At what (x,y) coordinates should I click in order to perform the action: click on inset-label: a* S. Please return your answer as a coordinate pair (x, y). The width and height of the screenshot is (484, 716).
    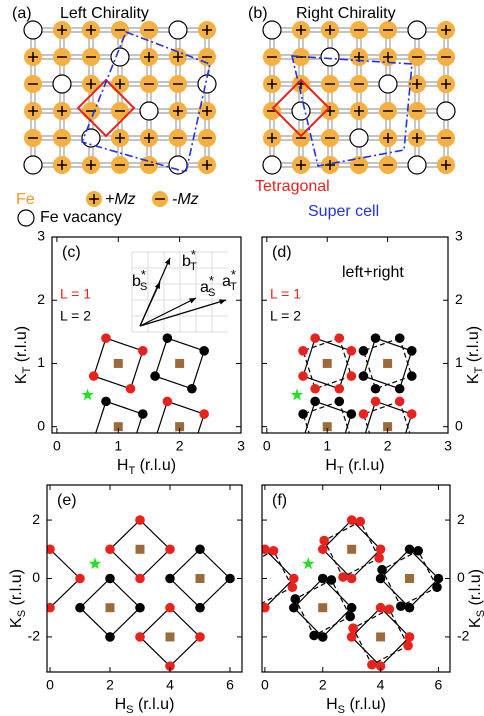
    Looking at the image, I should click on (207, 285).